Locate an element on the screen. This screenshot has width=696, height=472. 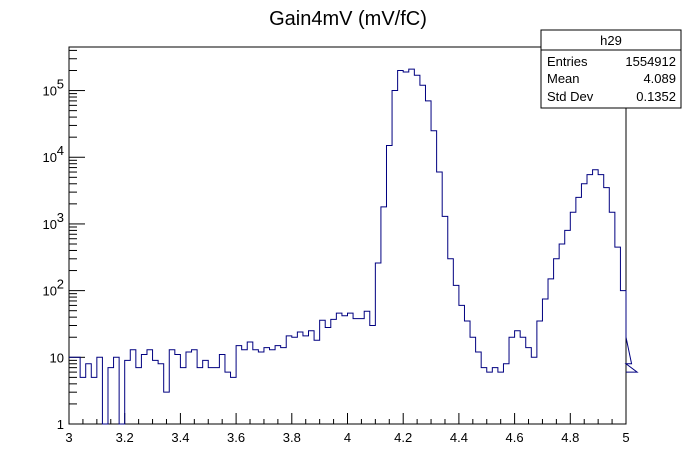
y-tick-exponent: 2 is located at coordinates (60, 284).